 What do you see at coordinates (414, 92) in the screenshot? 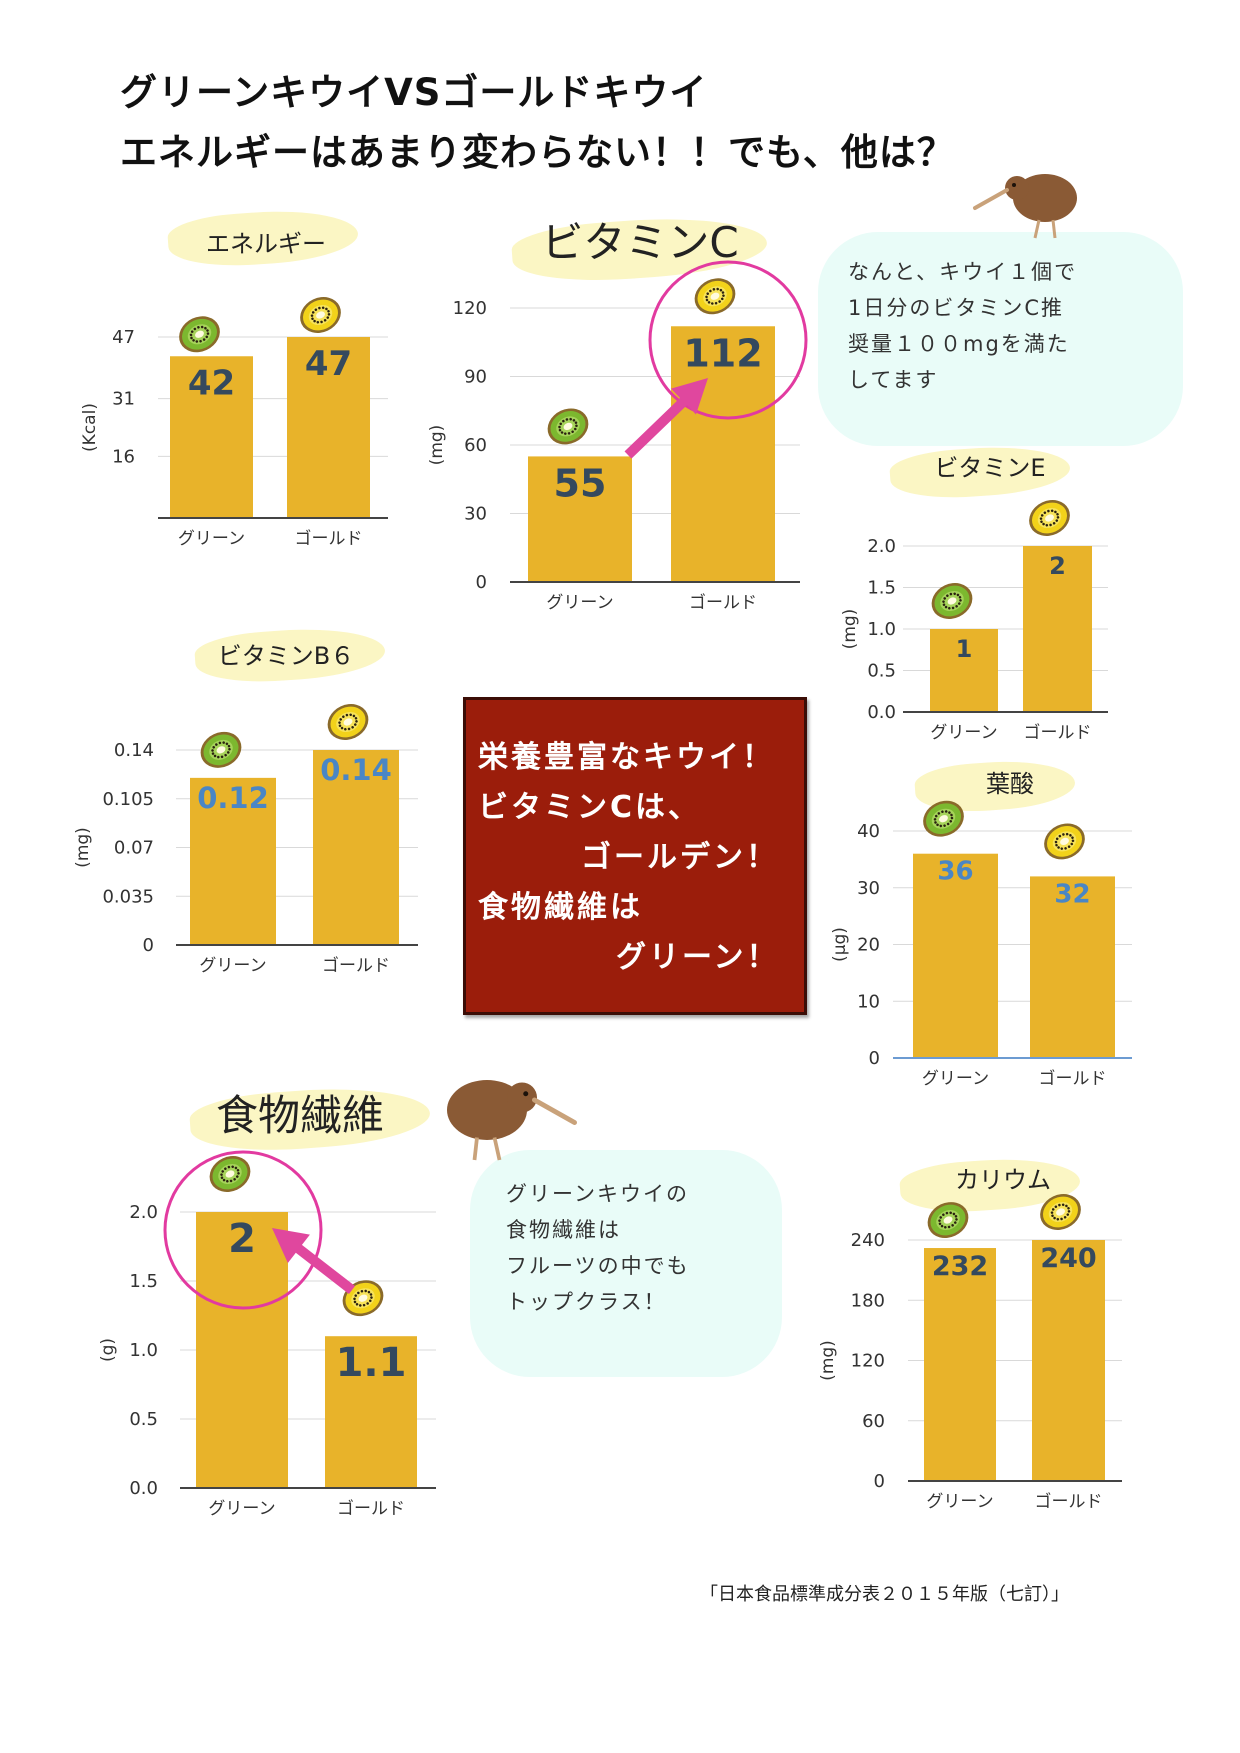
I see `page-title-line1: グリーンキウイVSゴールドキウイ` at bounding box center [414, 92].